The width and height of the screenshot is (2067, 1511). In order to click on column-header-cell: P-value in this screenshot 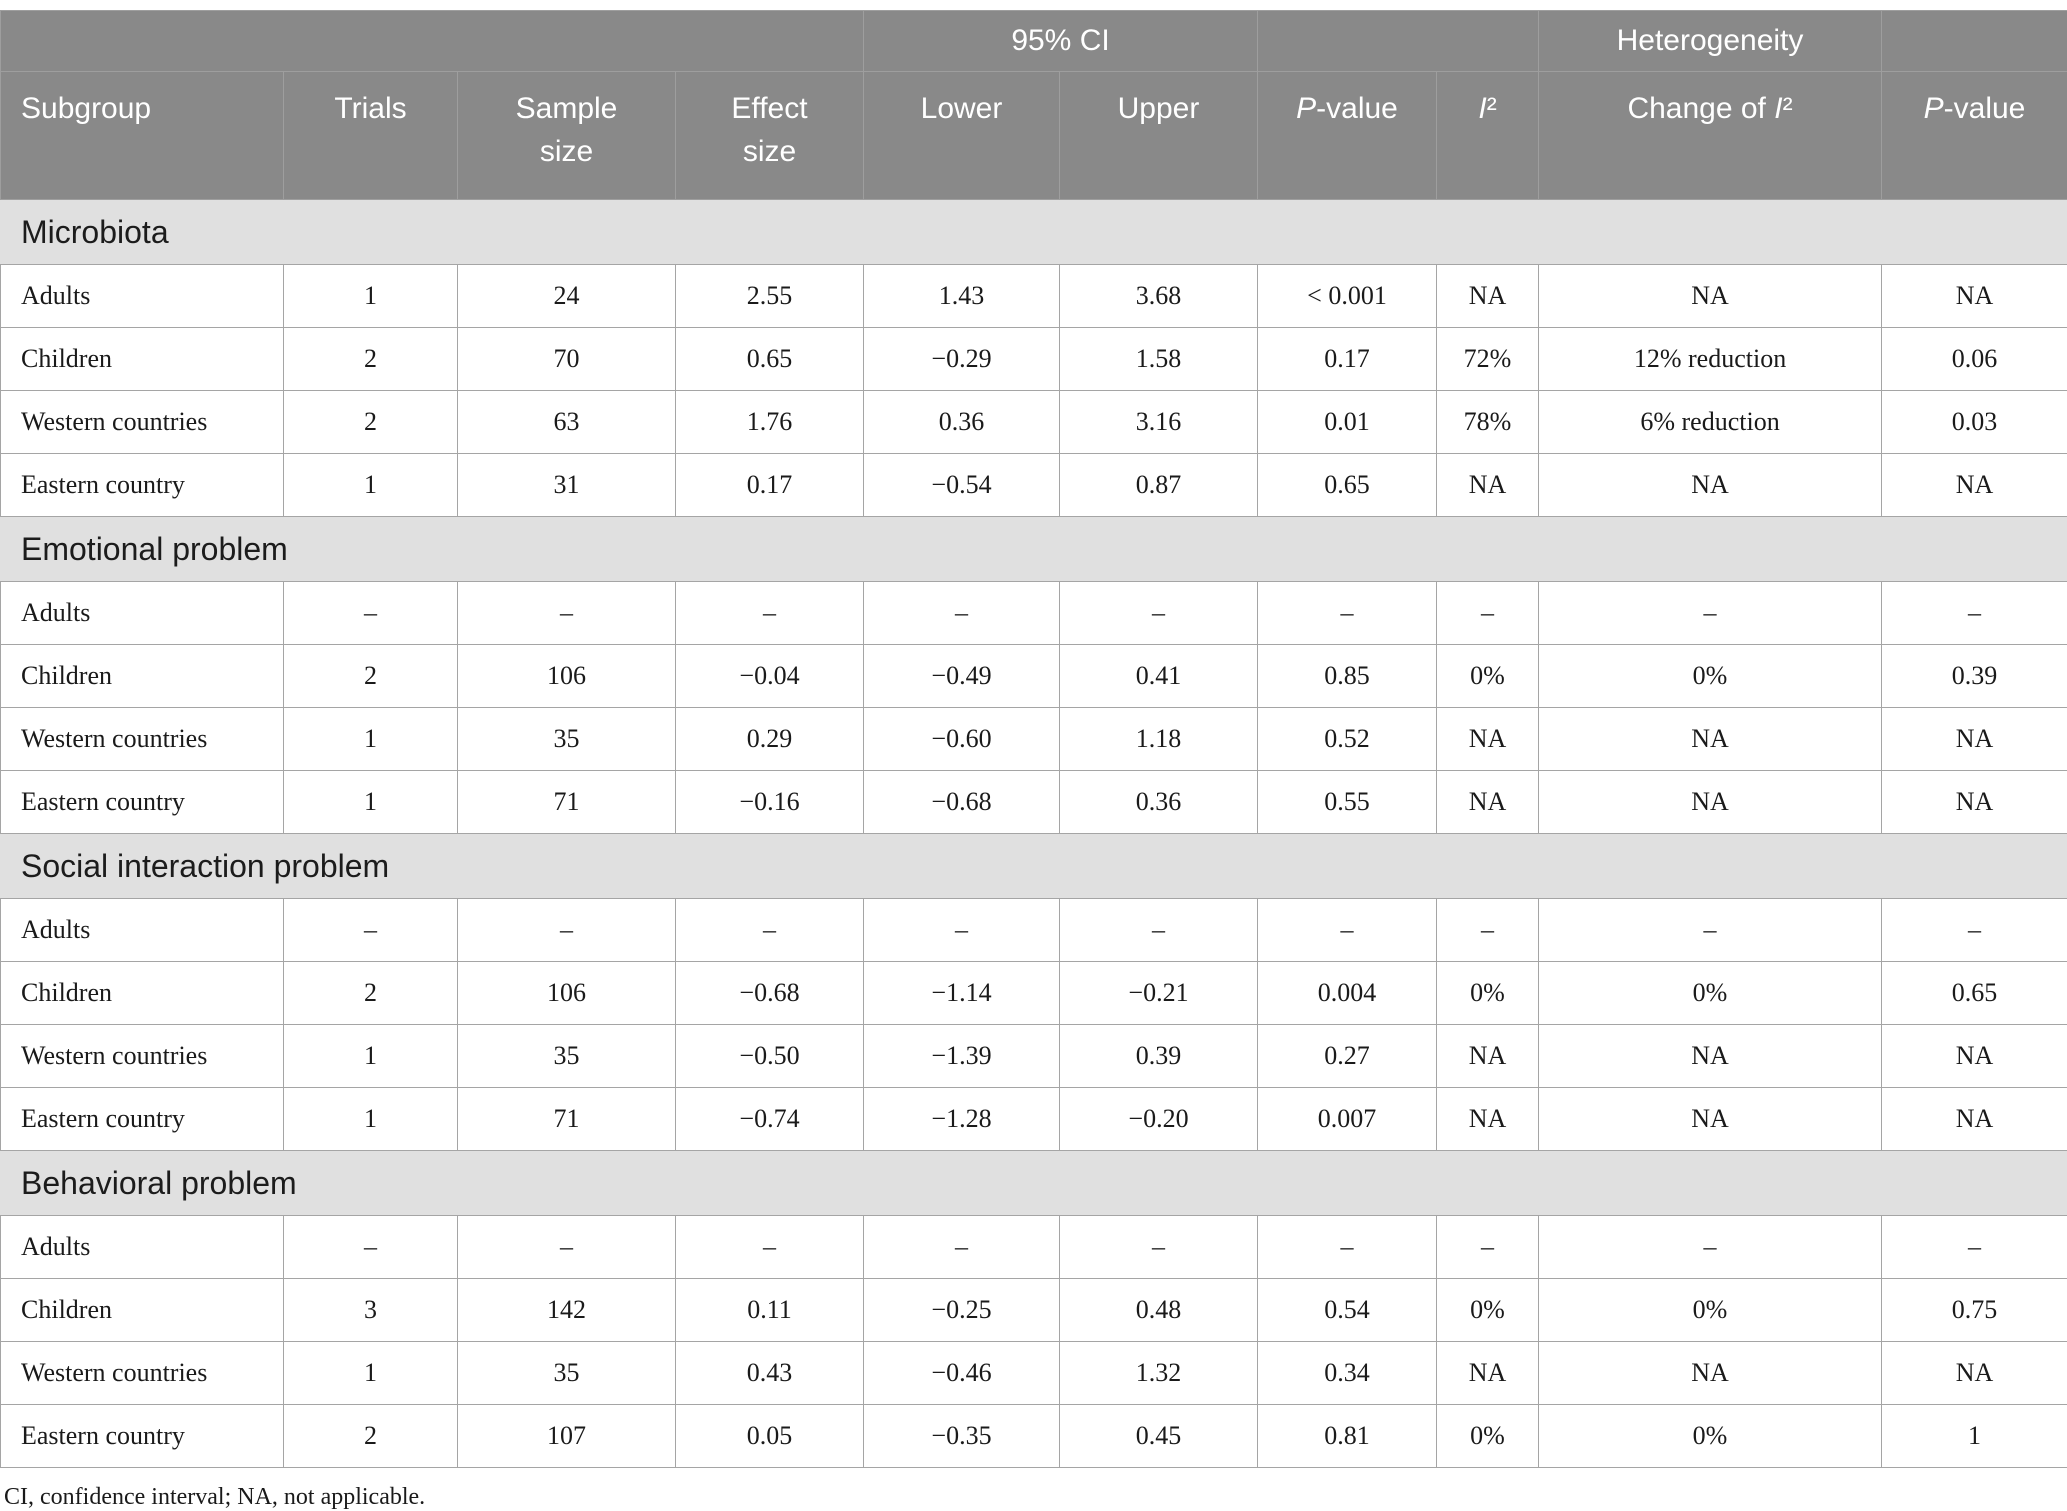, I will do `click(1347, 136)`.